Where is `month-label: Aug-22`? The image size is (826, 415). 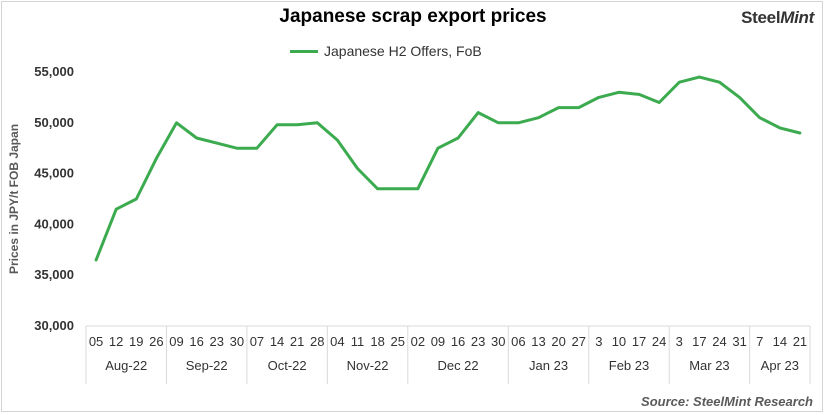
month-label: Aug-22 is located at coordinates (126, 365).